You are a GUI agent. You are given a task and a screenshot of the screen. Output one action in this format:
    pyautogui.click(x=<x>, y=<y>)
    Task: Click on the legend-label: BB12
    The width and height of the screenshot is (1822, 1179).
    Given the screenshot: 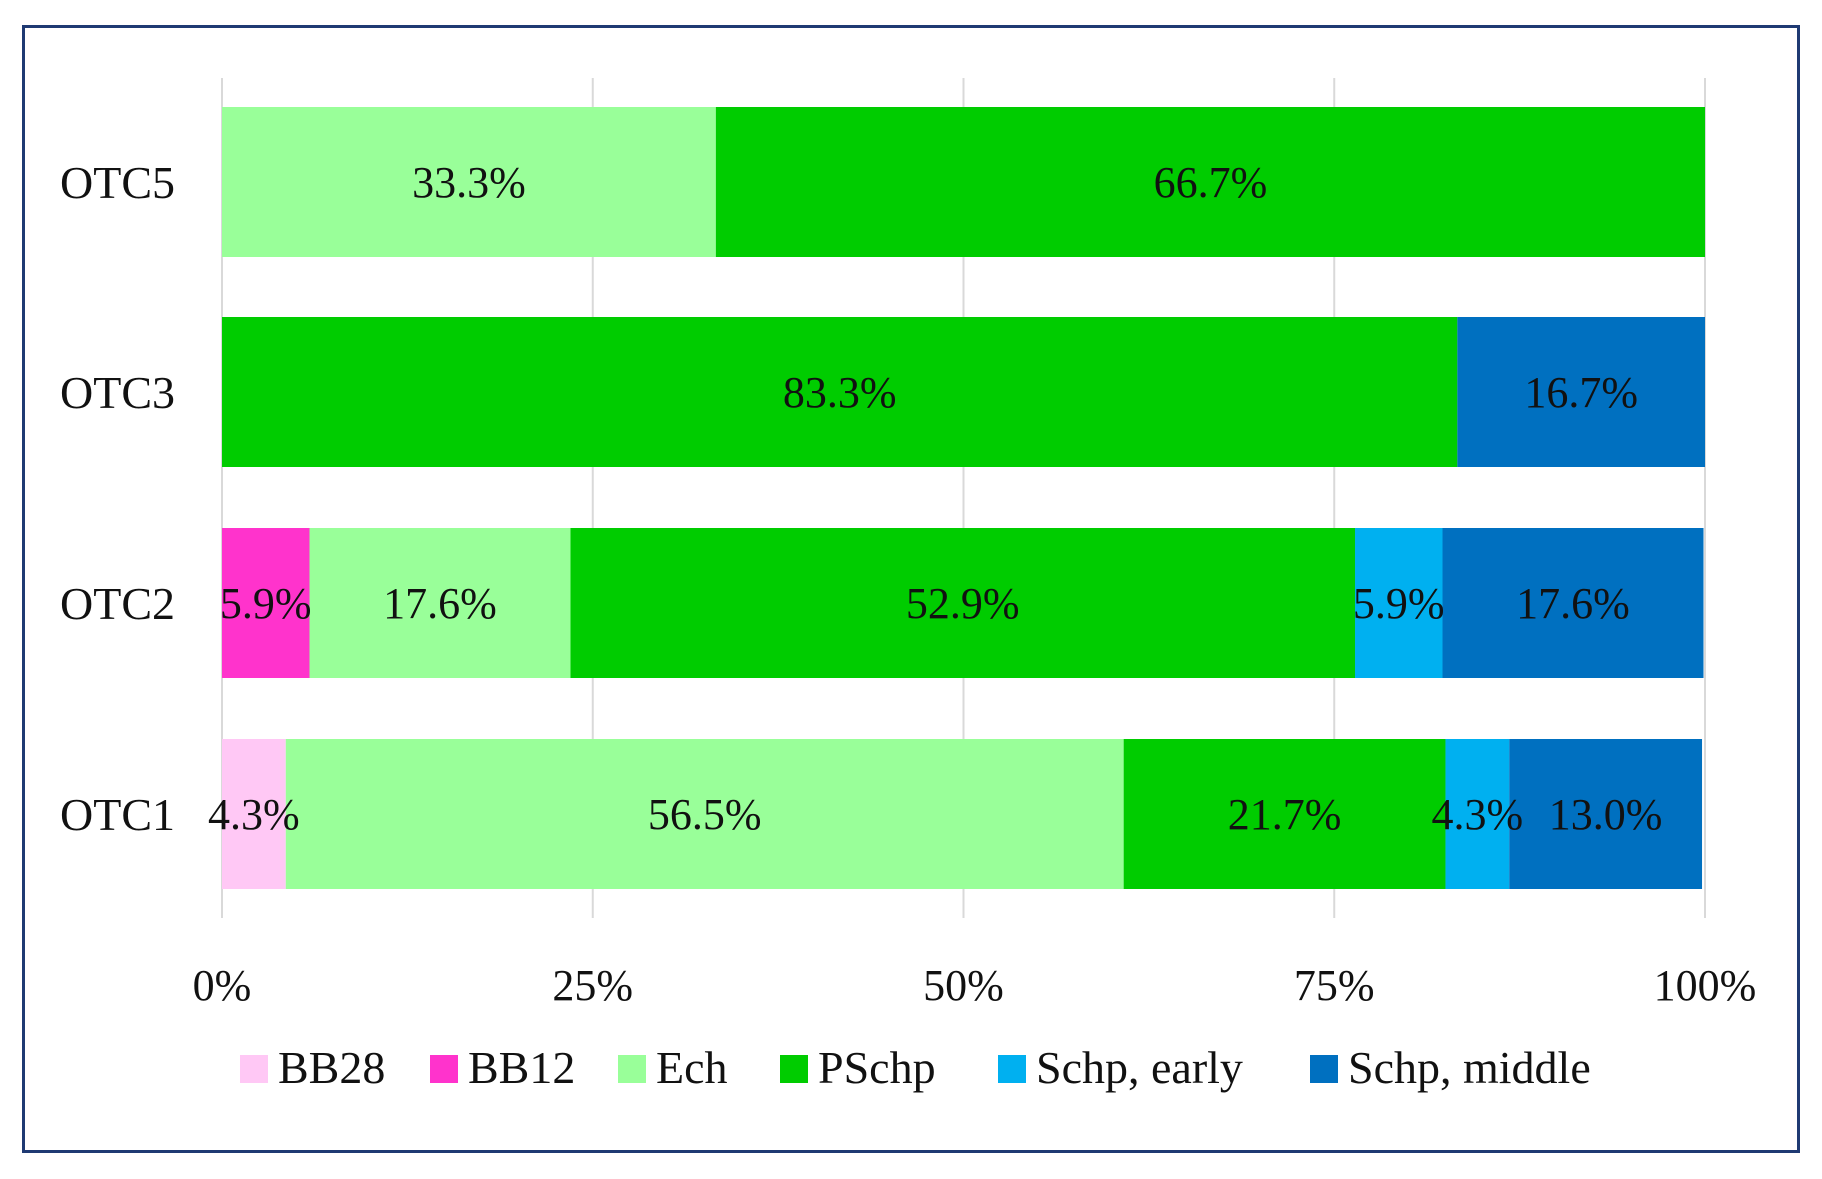 What is the action you would take?
    pyautogui.click(x=521, y=1067)
    